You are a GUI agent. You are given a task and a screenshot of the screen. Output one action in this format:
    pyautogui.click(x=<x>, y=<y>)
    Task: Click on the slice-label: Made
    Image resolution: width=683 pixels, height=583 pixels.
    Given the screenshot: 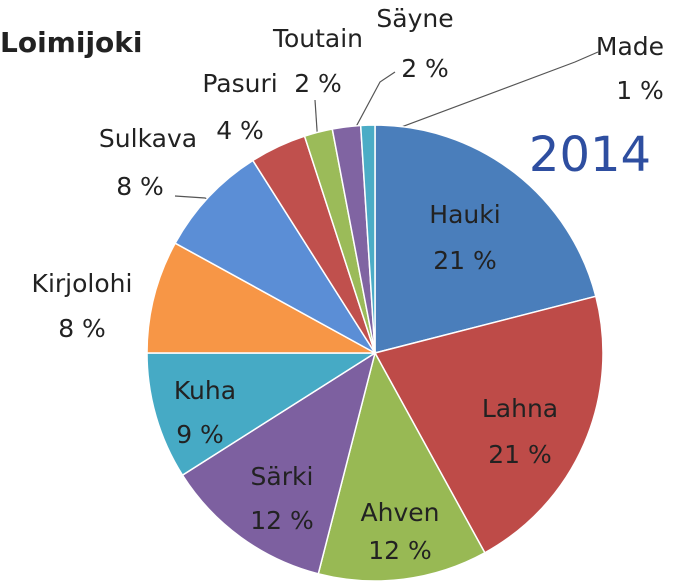 What is the action you would take?
    pyautogui.click(x=630, y=46)
    